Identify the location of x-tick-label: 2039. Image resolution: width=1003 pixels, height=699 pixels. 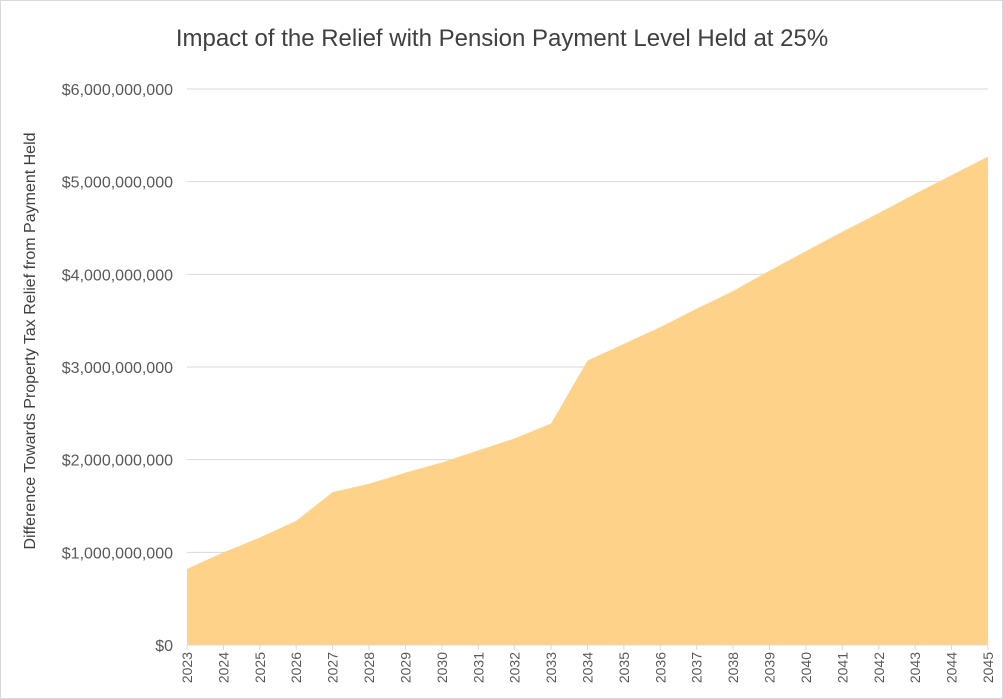
(770, 667).